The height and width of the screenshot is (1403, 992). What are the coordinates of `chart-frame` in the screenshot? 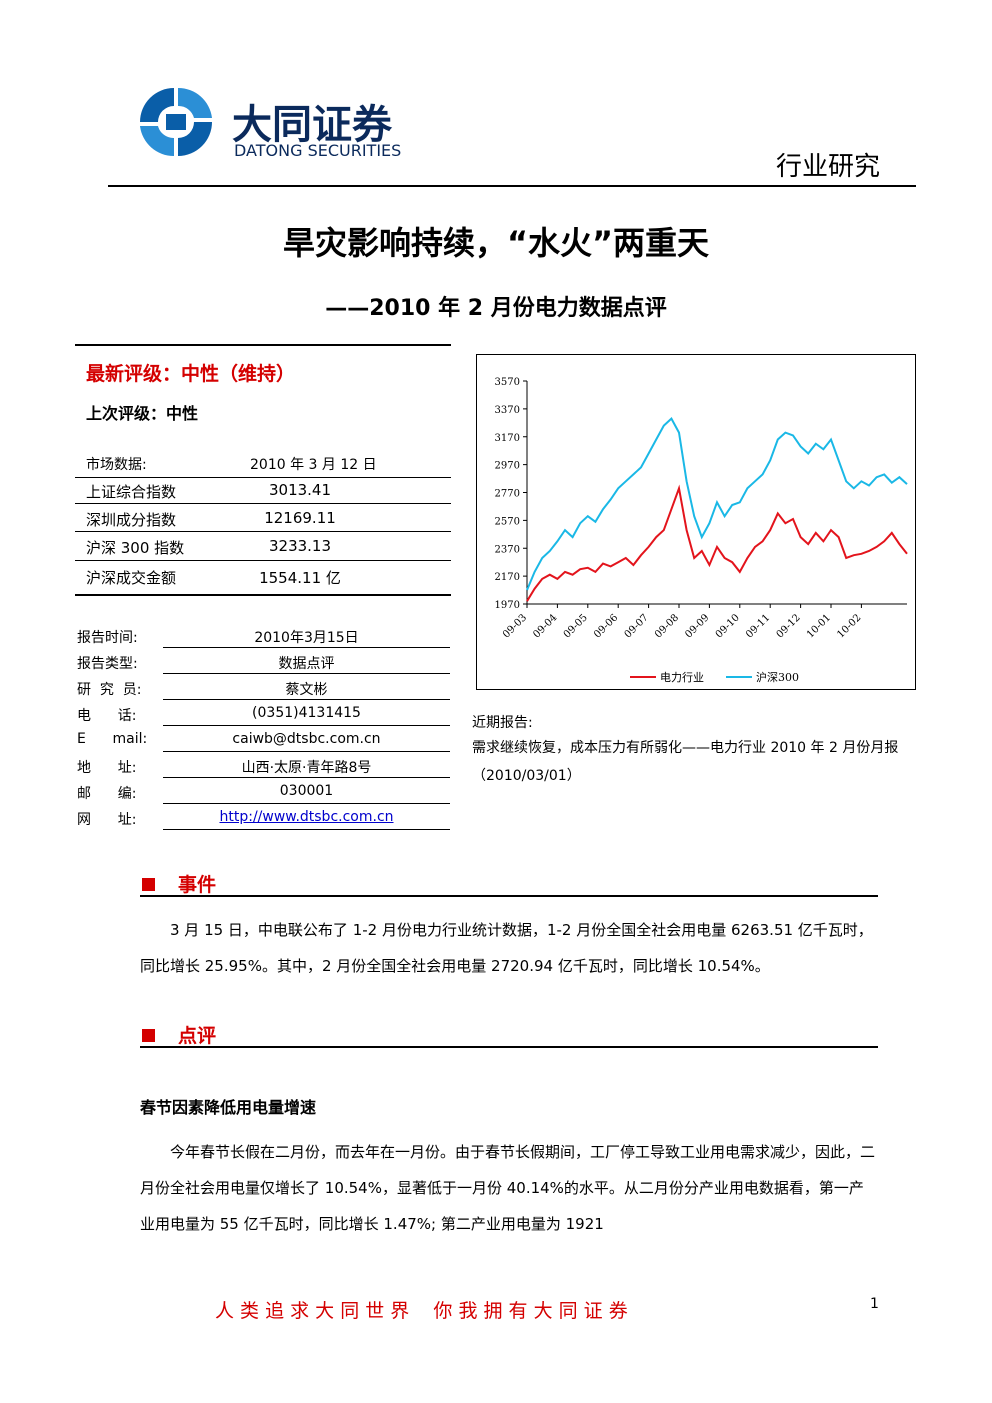 It's located at (696, 522).